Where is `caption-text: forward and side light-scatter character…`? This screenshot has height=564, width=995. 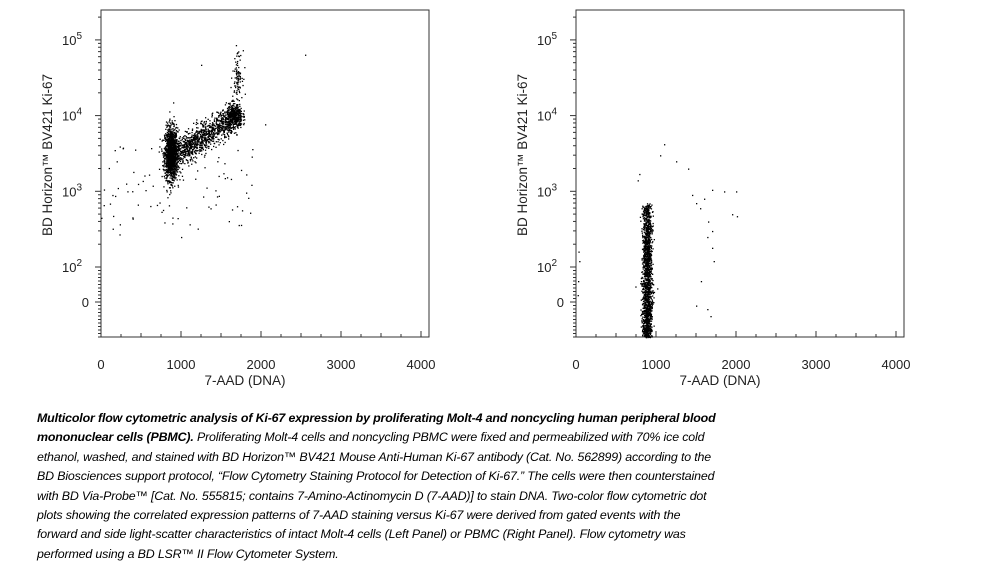 caption-text: forward and side light-scatter character… is located at coordinates (361, 534).